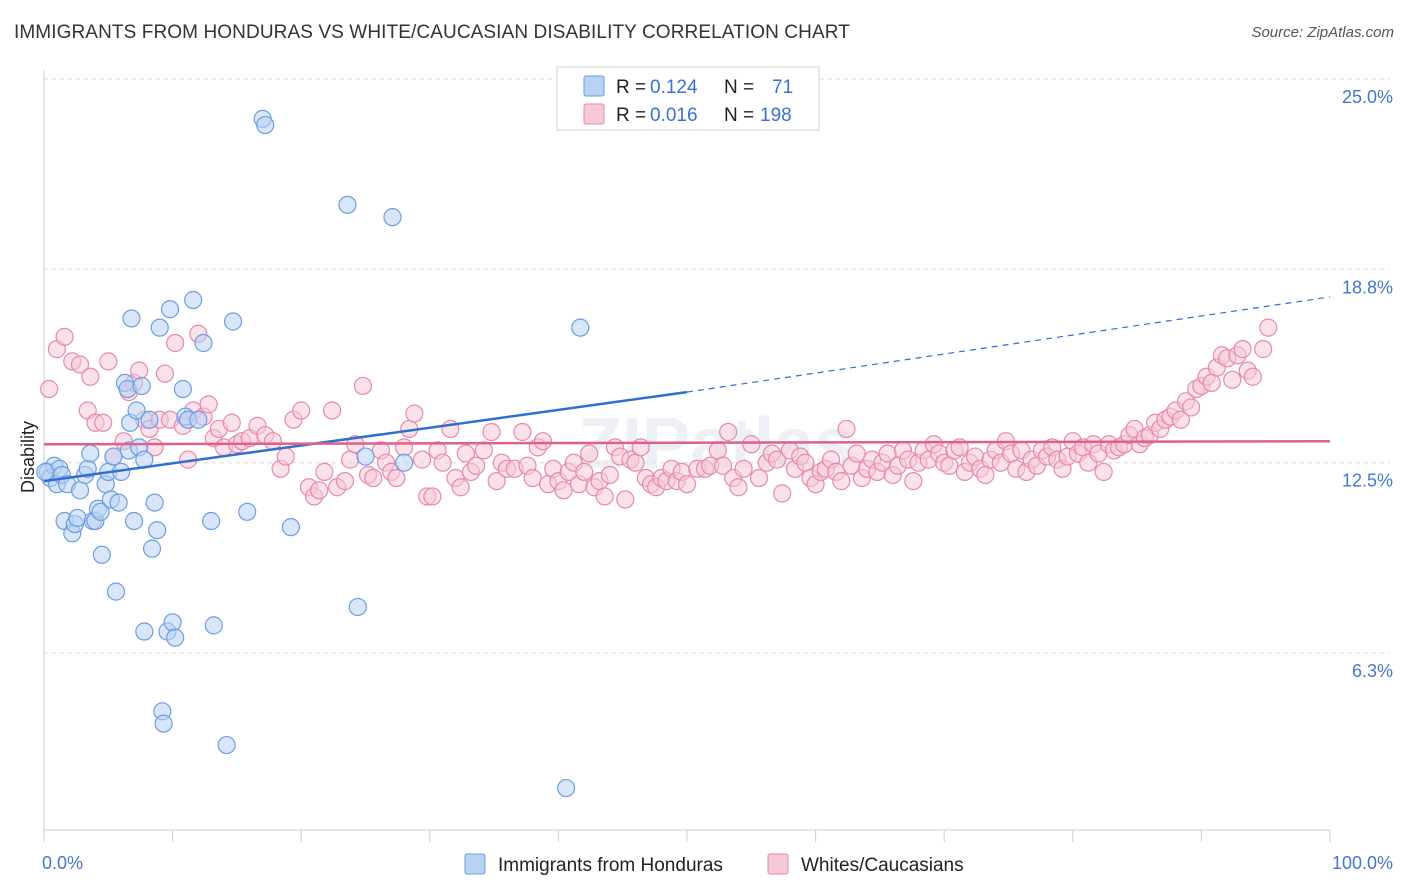 Image resolution: width=1406 pixels, height=892 pixels. What do you see at coordinates (631, 115) in the screenshot?
I see `legend-r-label-1: R =` at bounding box center [631, 115].